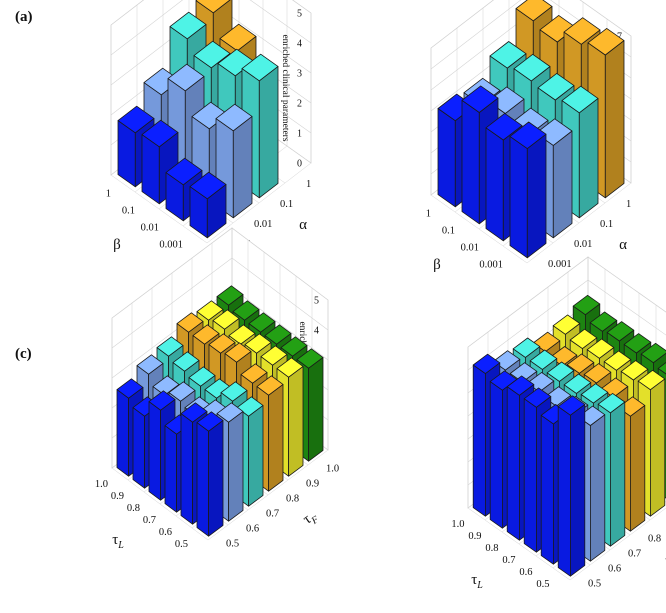 This screenshot has height=613, width=666. What do you see at coordinates (210, 474) in the screenshot?
I see `bar` at bounding box center [210, 474].